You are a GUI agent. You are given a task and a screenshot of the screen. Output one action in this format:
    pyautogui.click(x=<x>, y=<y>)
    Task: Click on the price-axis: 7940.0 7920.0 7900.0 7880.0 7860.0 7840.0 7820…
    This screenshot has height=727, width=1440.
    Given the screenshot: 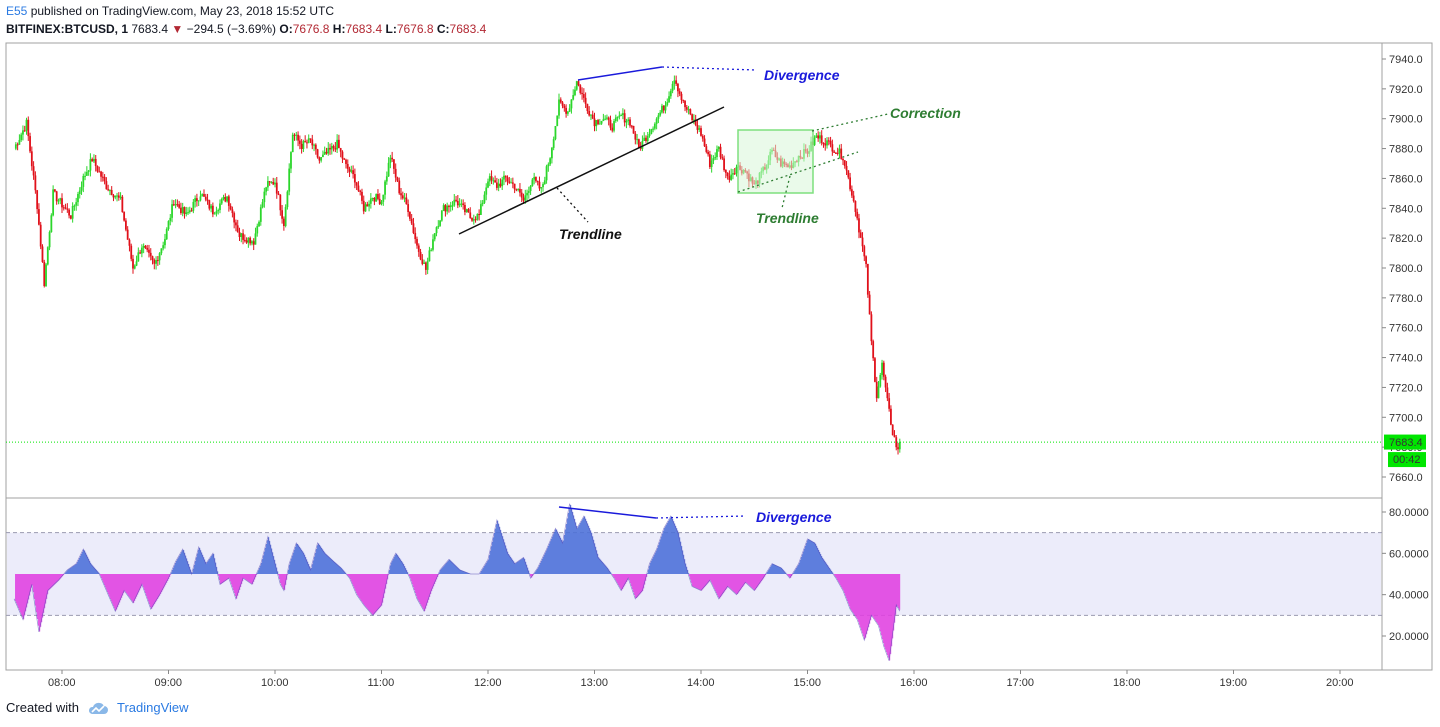 What is the action you would take?
    pyautogui.click(x=1402, y=269)
    